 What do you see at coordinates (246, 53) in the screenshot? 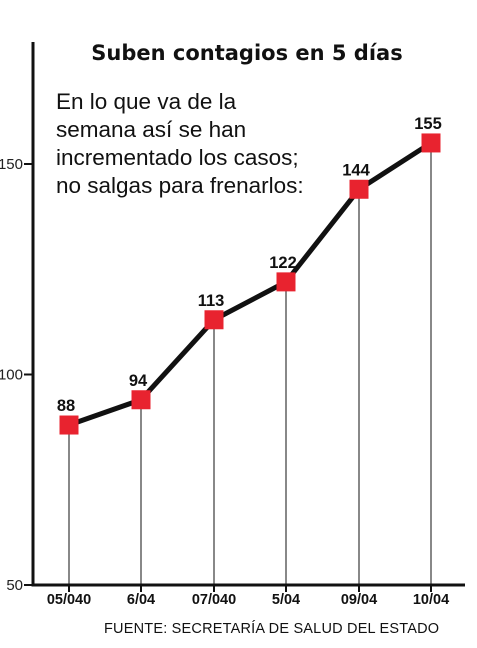
I see `chart-title: Suben contagios en 5 días` at bounding box center [246, 53].